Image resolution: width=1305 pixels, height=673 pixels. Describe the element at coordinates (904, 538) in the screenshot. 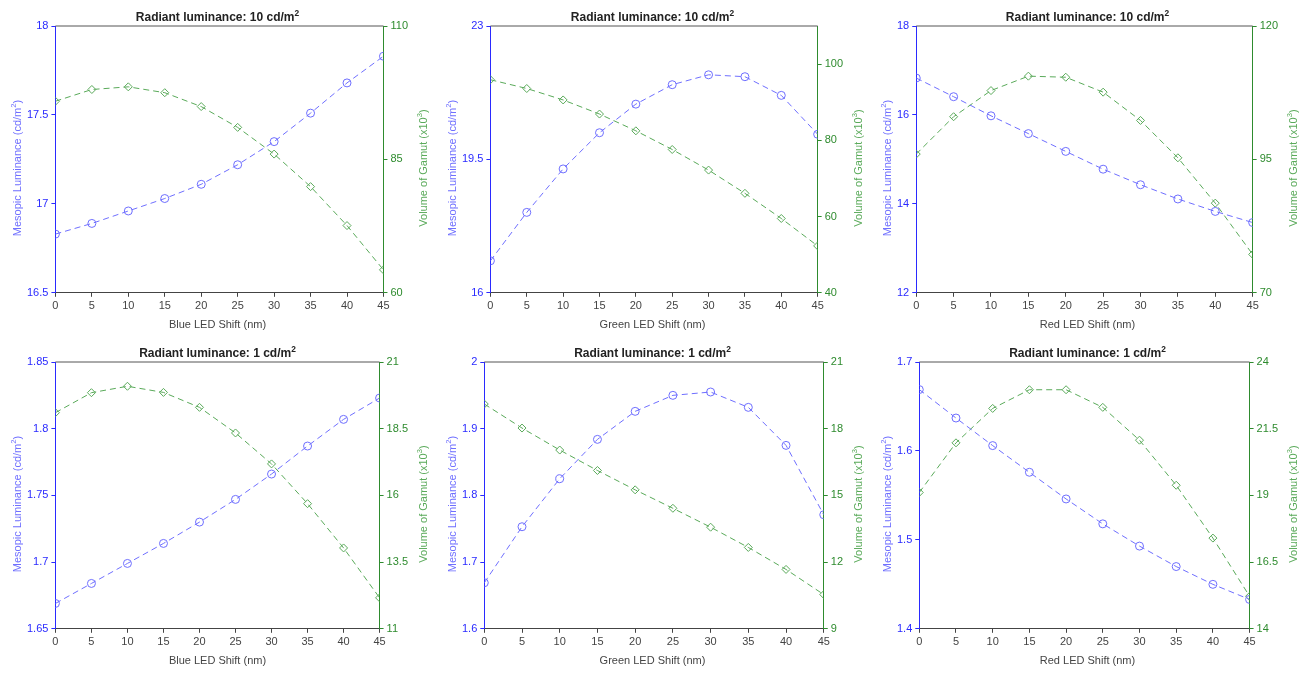

I see `y-tick-label: 1.5` at that location.